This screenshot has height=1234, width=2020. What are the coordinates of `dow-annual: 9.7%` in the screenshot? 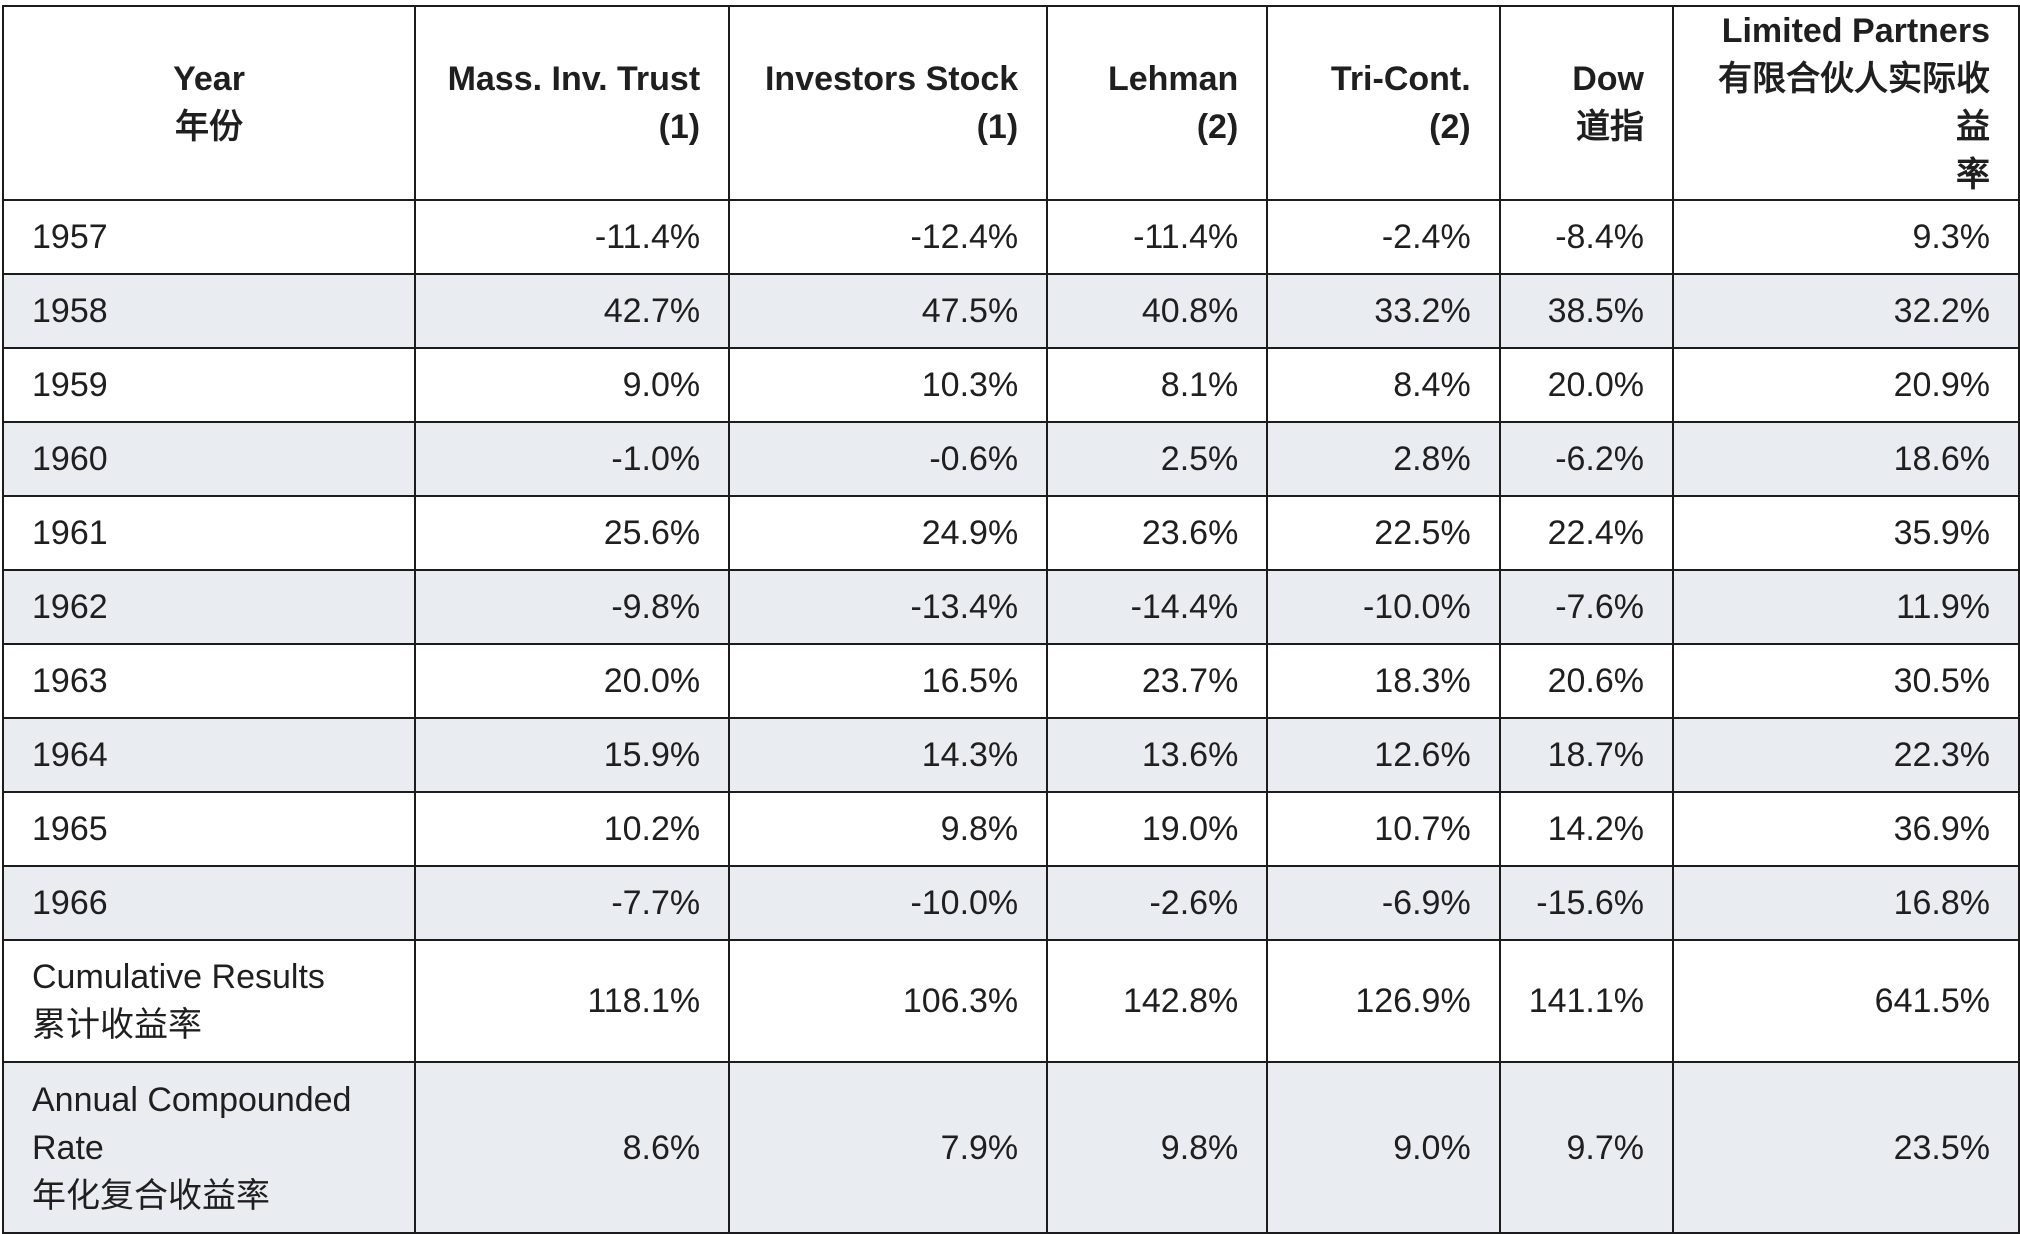 It's located at (1586, 1147).